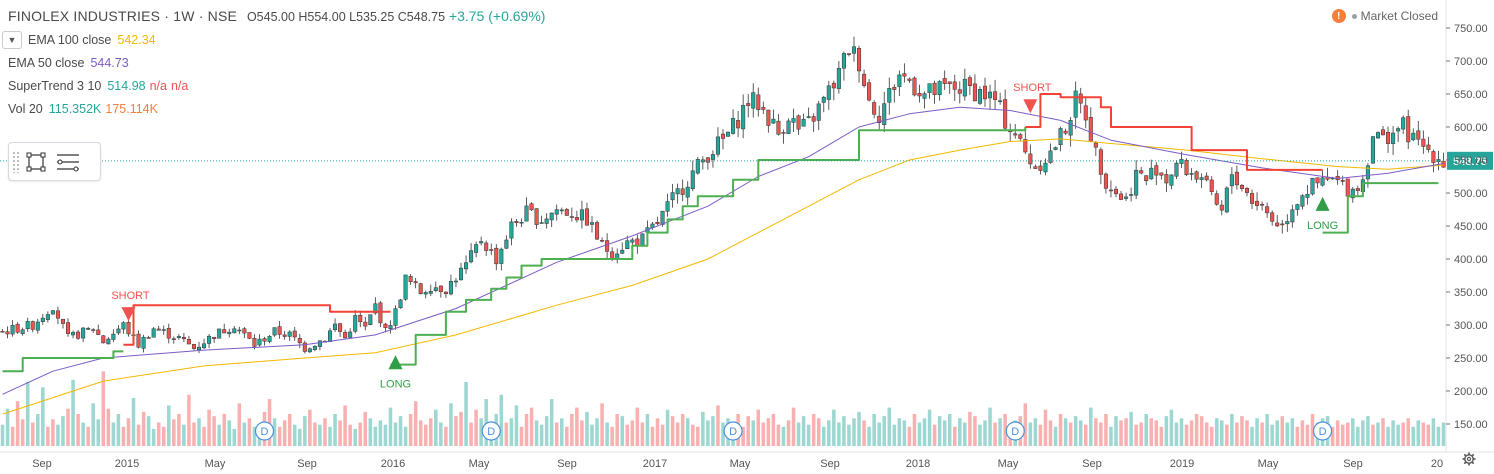  I want to click on indicator-ema100: ▼ EMA 100 close 542.34, so click(273, 40).